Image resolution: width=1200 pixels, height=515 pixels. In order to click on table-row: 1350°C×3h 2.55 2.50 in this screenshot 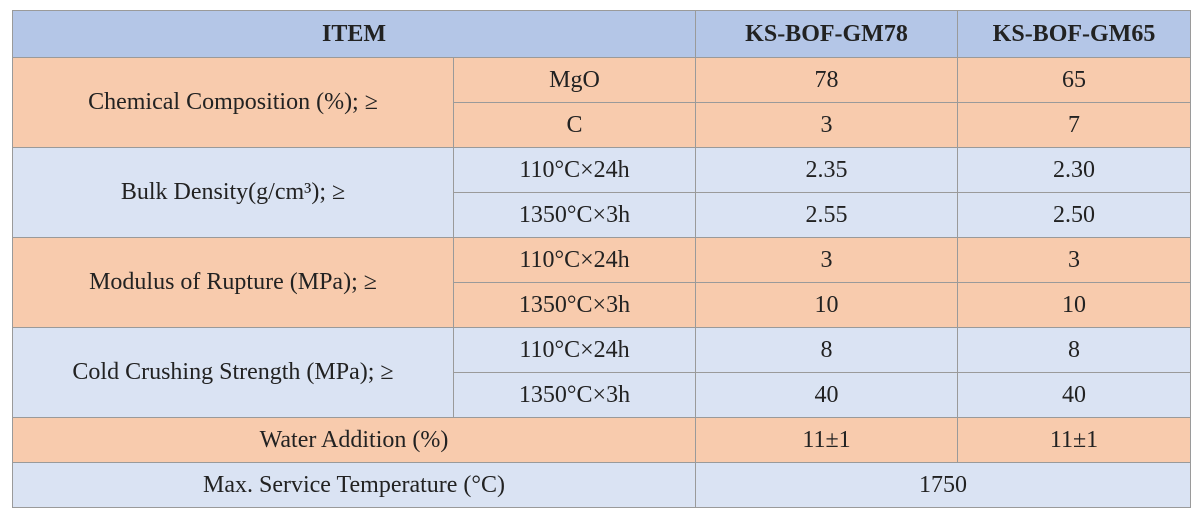, I will do `click(602, 215)`.